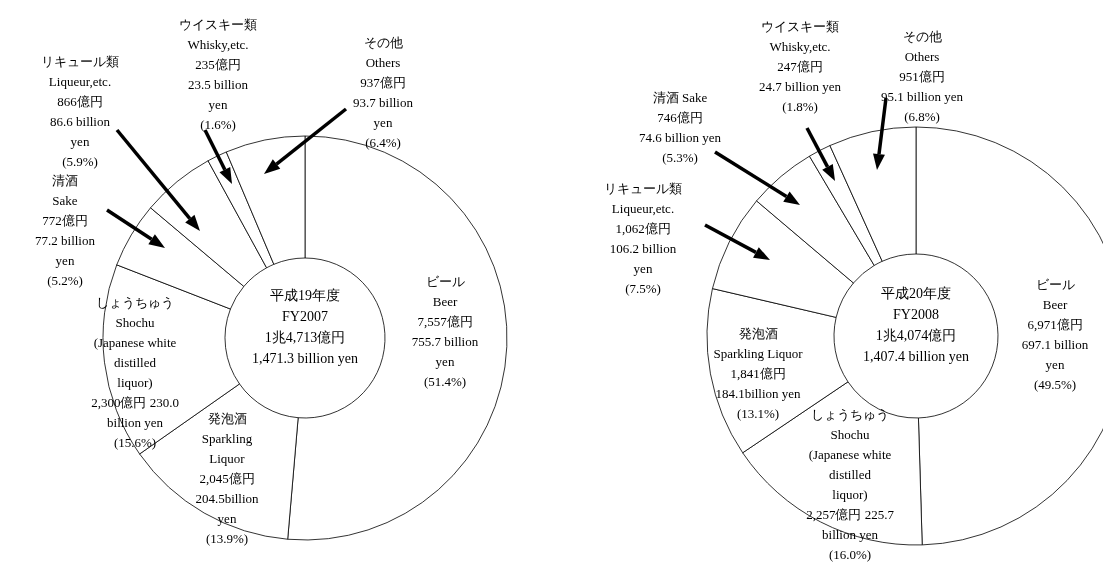  What do you see at coordinates (922, 96) in the screenshot?
I see `data-label: 951億円 95.1 billion yen (6.8%)` at bounding box center [922, 96].